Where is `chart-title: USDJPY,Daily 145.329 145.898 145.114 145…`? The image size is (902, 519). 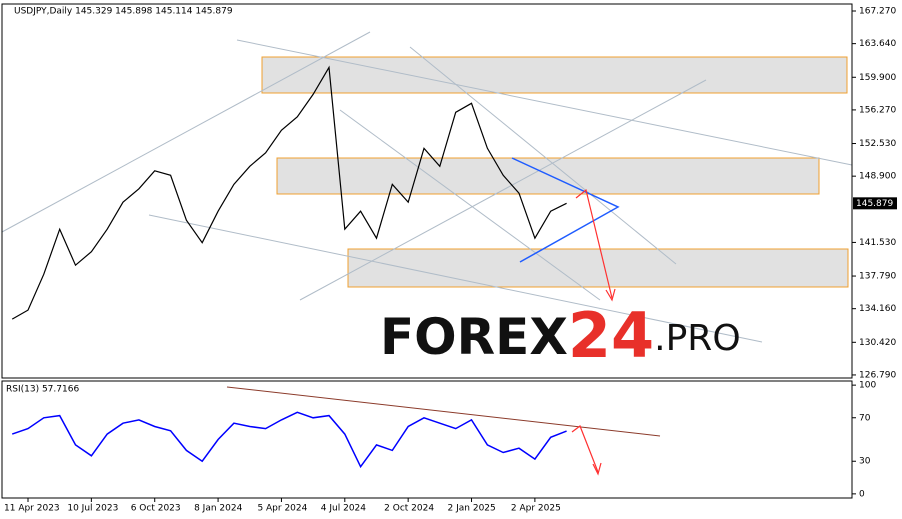
chart-title: USDJPY,Daily 145.329 145.898 145.114 145… is located at coordinates (123, 12).